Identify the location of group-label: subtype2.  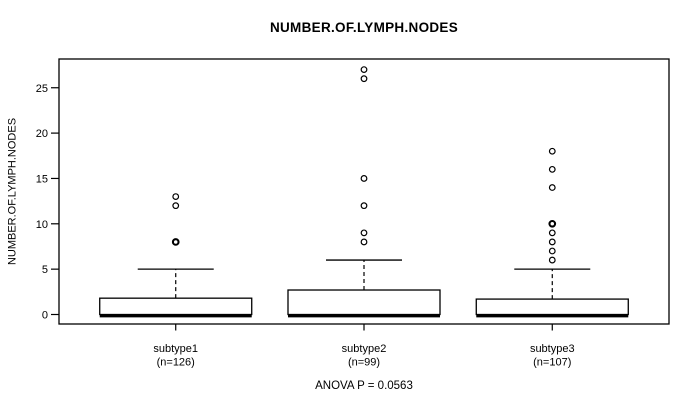
(364, 349).